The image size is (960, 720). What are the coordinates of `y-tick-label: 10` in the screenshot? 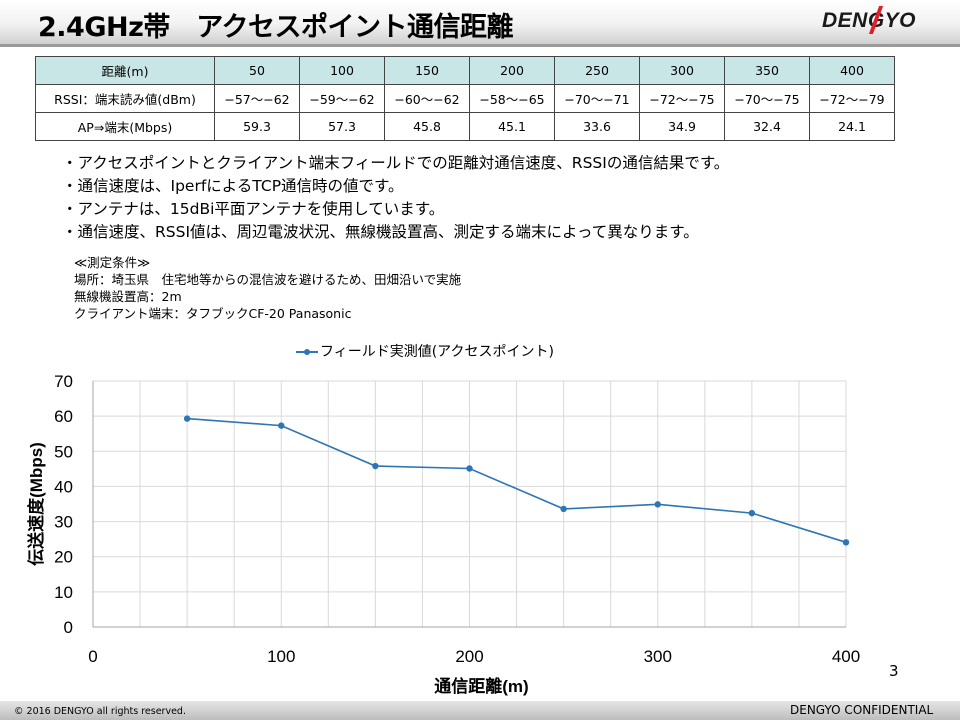 It's located at (63, 592).